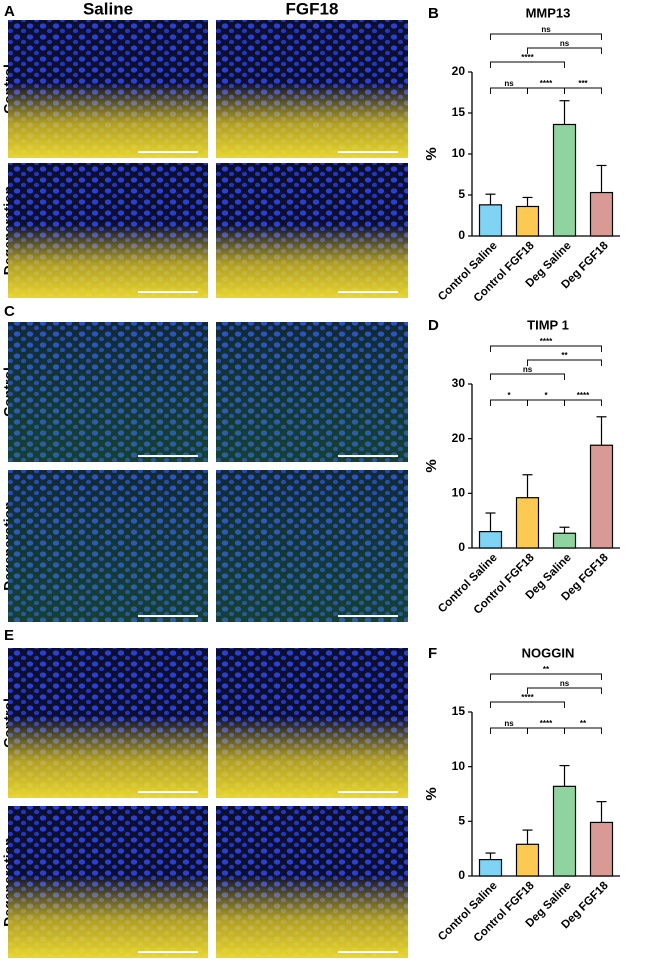  Describe the element at coordinates (432, 653) in the screenshot. I see `panel-label: F` at that location.